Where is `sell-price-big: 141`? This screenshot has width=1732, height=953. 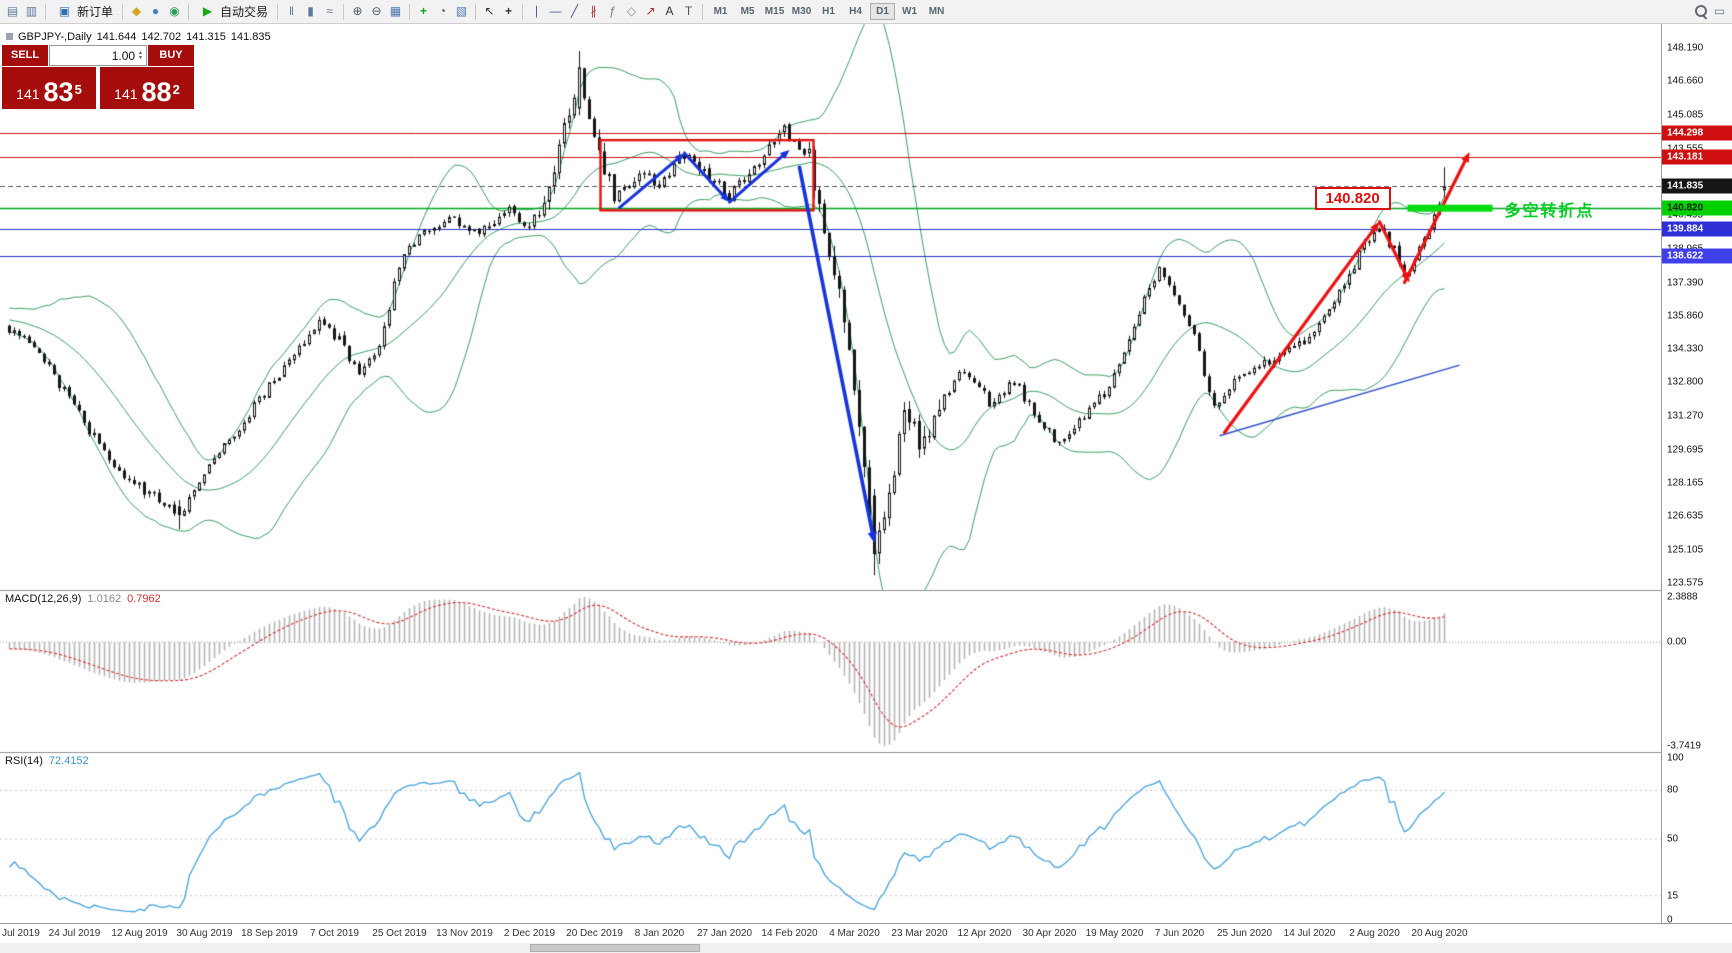
sell-price-big: 141 is located at coordinates (28, 94).